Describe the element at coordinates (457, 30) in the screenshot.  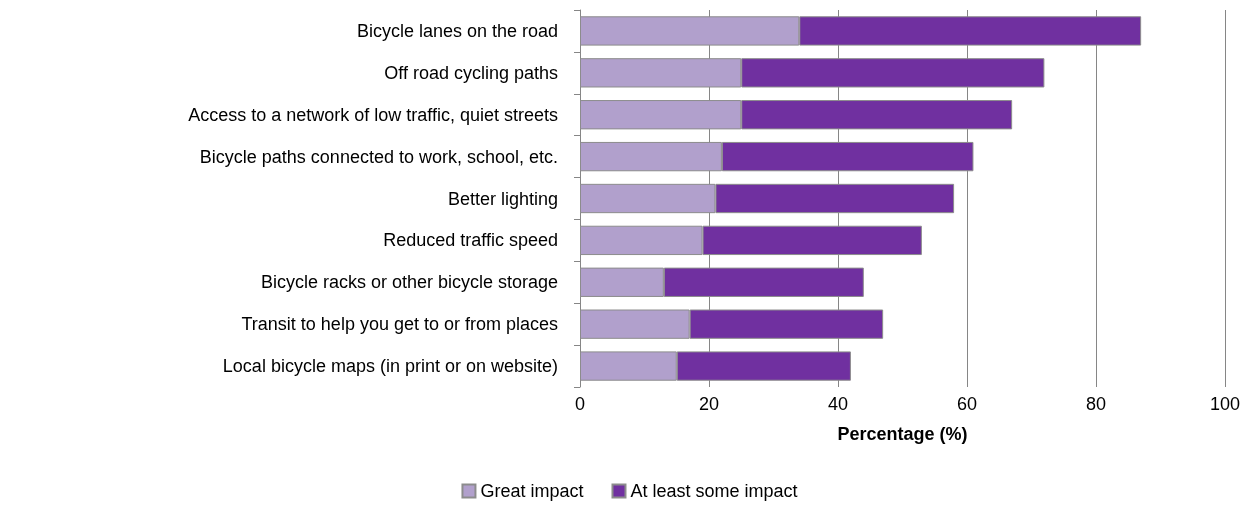
I see `y-tick-label: Bicycle lanes on the road` at that location.